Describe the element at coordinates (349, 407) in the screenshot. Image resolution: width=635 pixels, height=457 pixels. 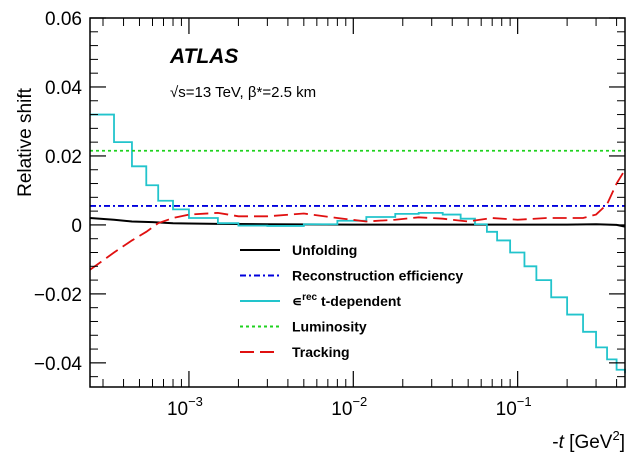
I see `x-tick-label: 10⁻²` at that location.